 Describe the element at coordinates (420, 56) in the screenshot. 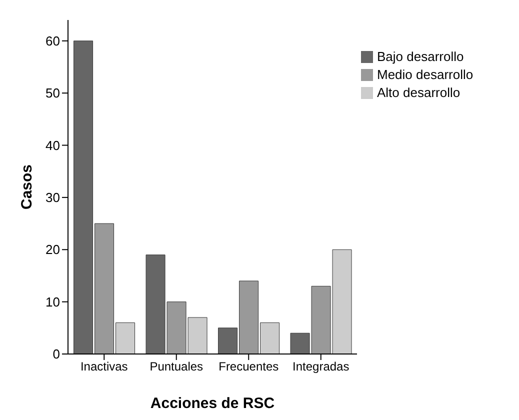

I see `legend-label: Bajo desarrollo` at that location.